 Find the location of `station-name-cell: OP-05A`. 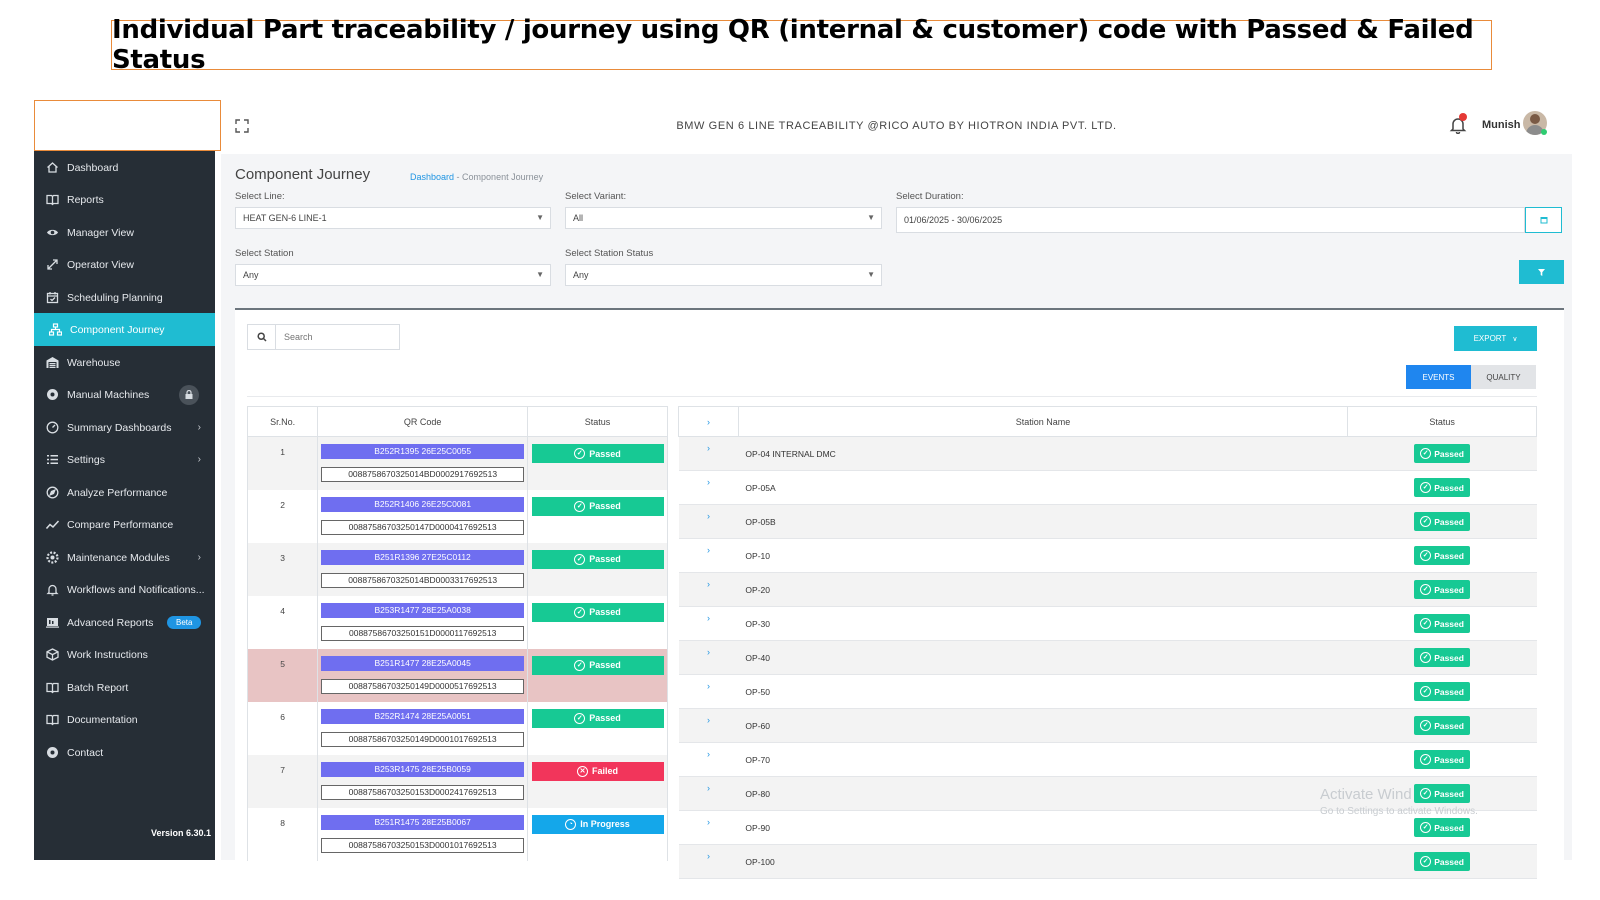

station-name-cell: OP-05A is located at coordinates (1043, 487).